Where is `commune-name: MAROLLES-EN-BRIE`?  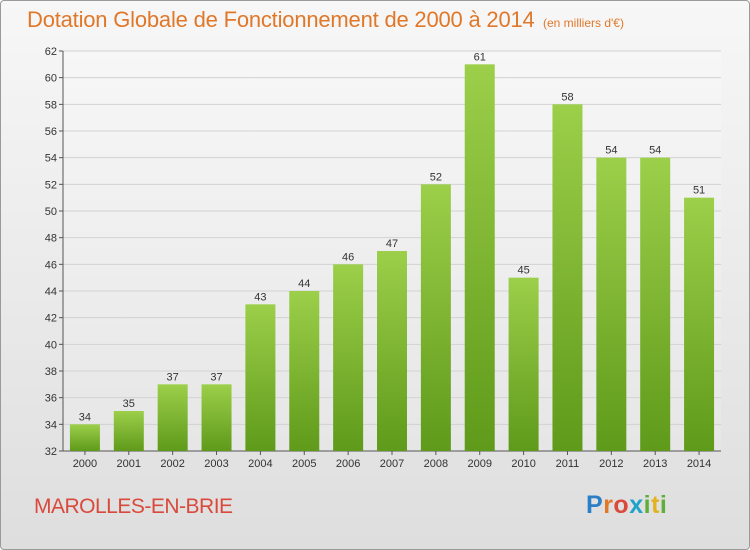 commune-name: MAROLLES-EN-BRIE is located at coordinates (133, 506).